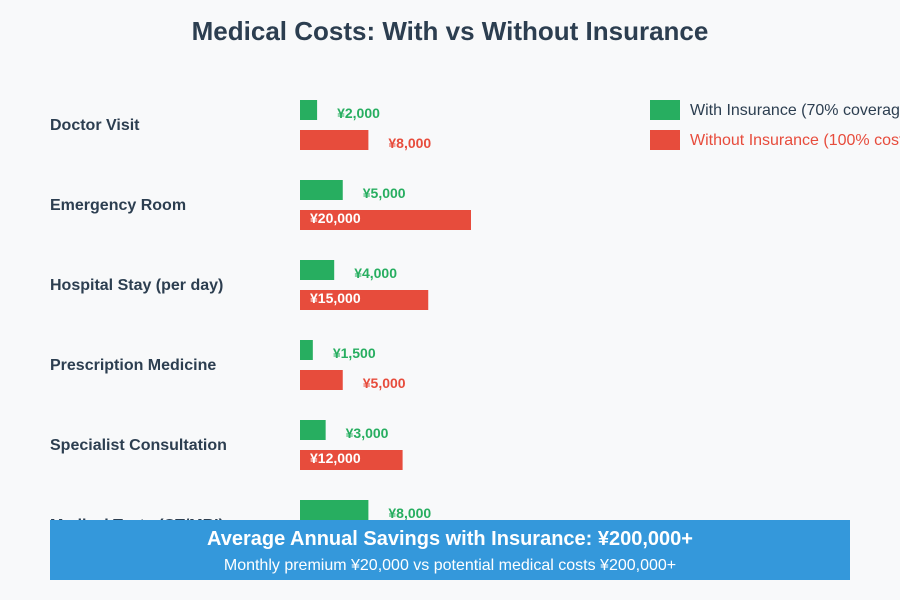  I want to click on chart-title: Medical Costs: With vs Without Insurance, so click(450, 31).